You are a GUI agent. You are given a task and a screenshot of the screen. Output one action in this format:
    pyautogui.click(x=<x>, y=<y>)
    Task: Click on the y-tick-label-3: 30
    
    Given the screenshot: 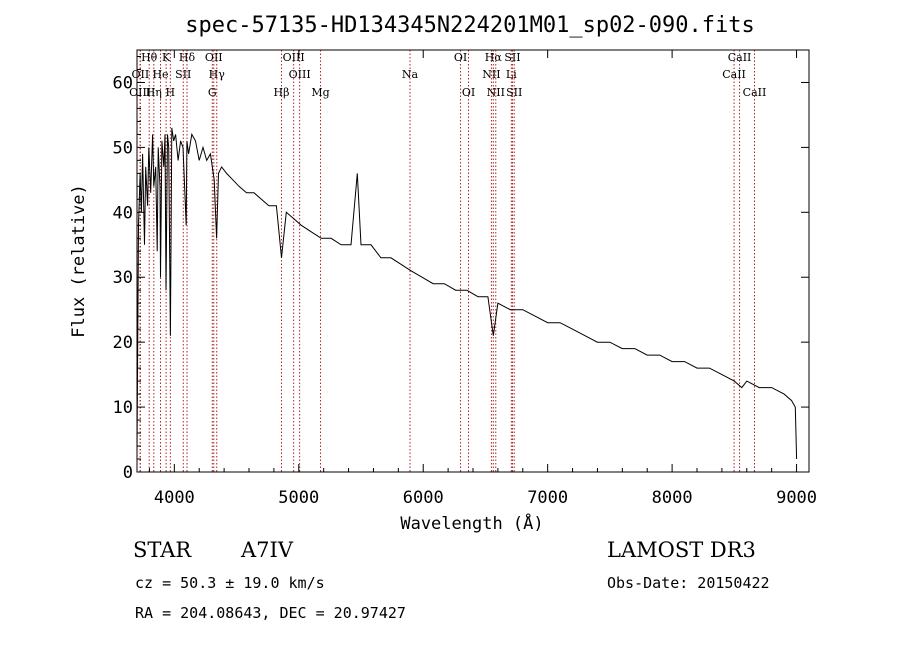 What is the action you would take?
    pyautogui.click(x=123, y=278)
    